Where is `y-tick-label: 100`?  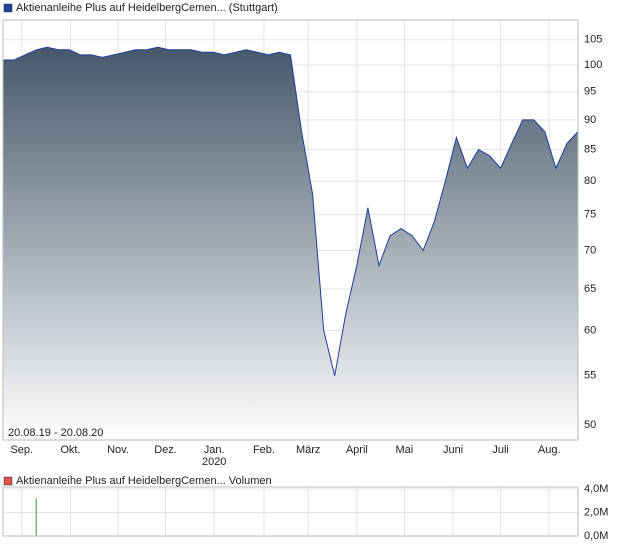
y-tick-label: 100 is located at coordinates (593, 65).